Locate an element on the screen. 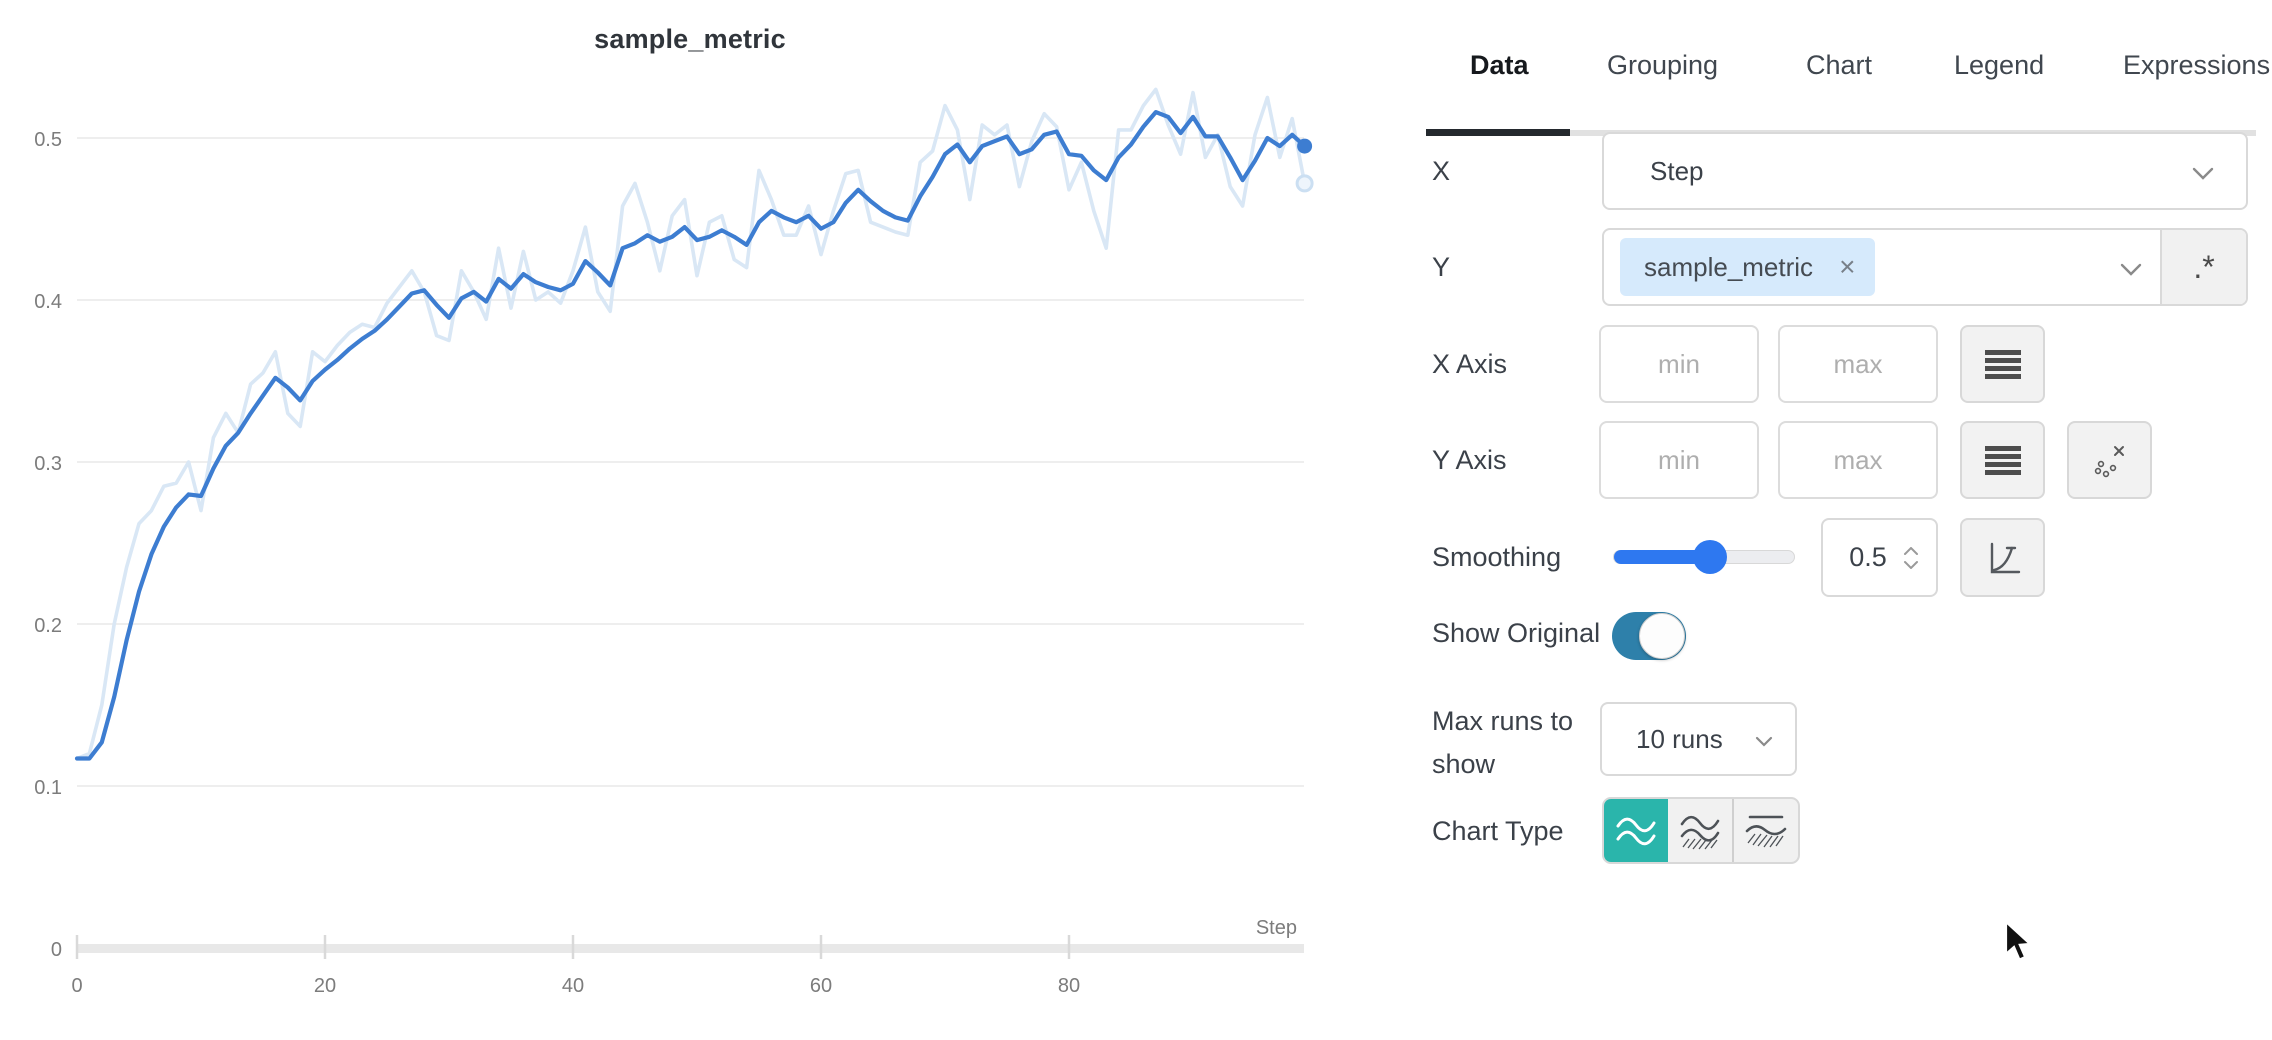 This screenshot has height=1040, width=2272. x-axis-min-input is located at coordinates (1679, 364).